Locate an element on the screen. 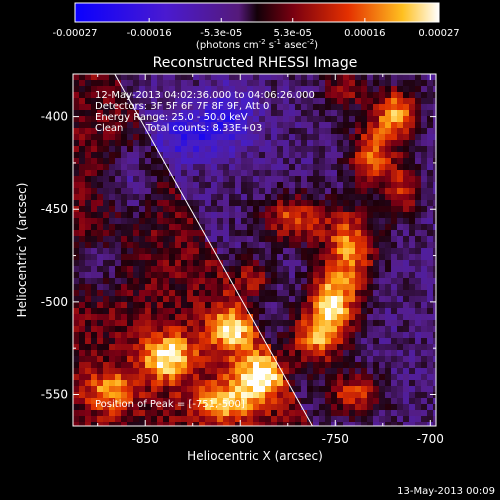  energy-range-text: Energy Range: 25.0 - 50.0 keV is located at coordinates (171, 117).